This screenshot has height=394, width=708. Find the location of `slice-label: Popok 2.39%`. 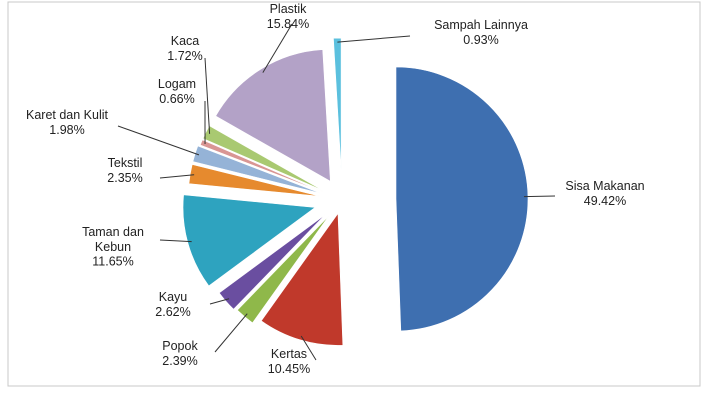

slice-label: Popok 2.39% is located at coordinates (180, 353).